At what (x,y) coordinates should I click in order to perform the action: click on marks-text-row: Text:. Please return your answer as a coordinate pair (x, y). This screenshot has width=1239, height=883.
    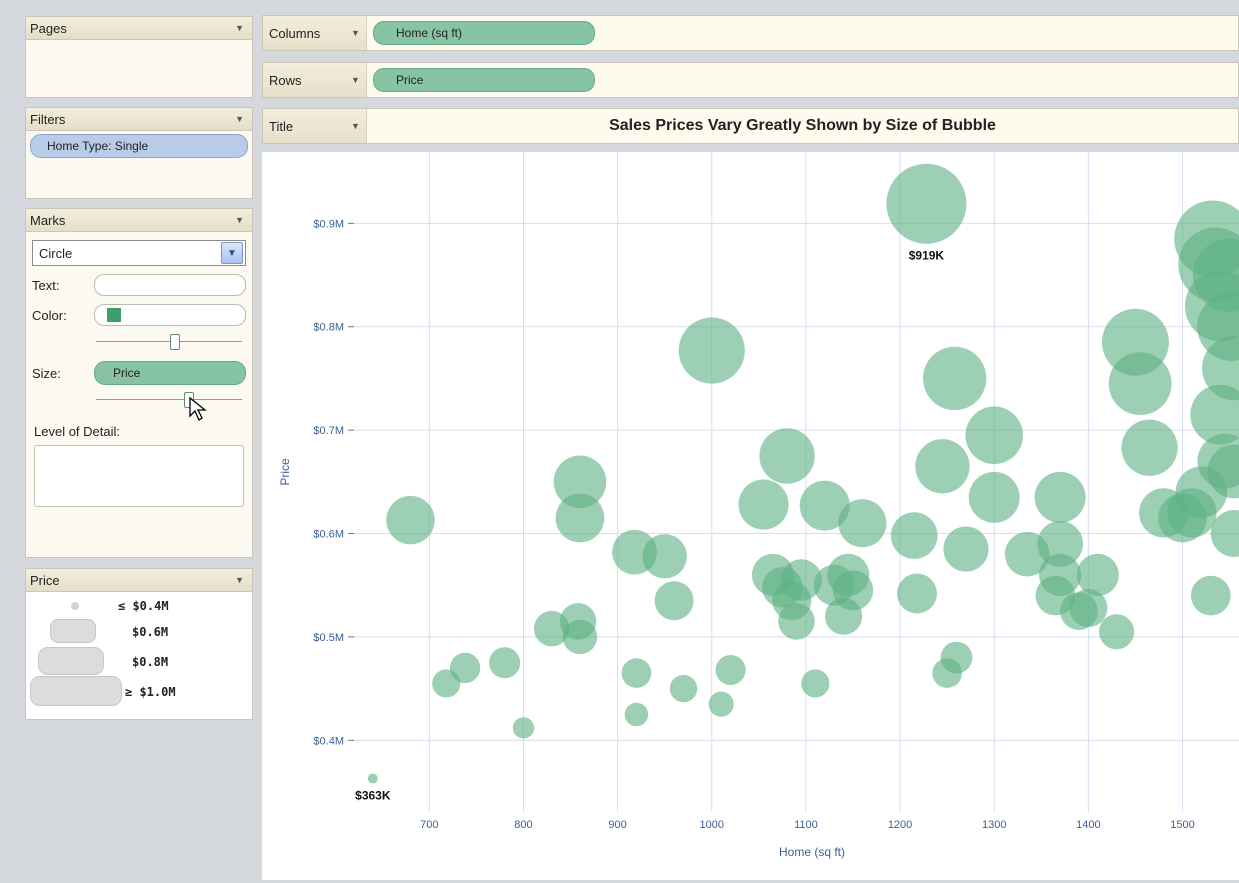
    Looking at the image, I should click on (139, 285).